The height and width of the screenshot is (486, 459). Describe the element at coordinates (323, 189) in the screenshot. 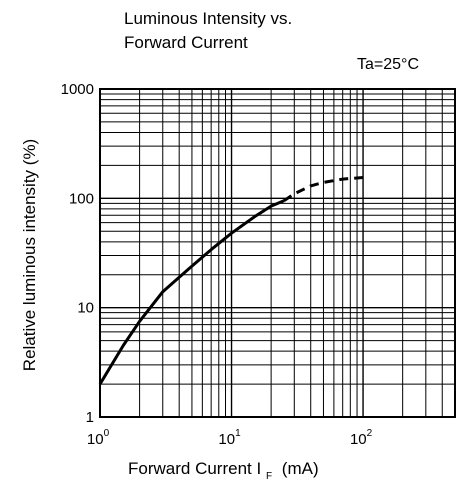

I see `curve-segment-dashed` at that location.